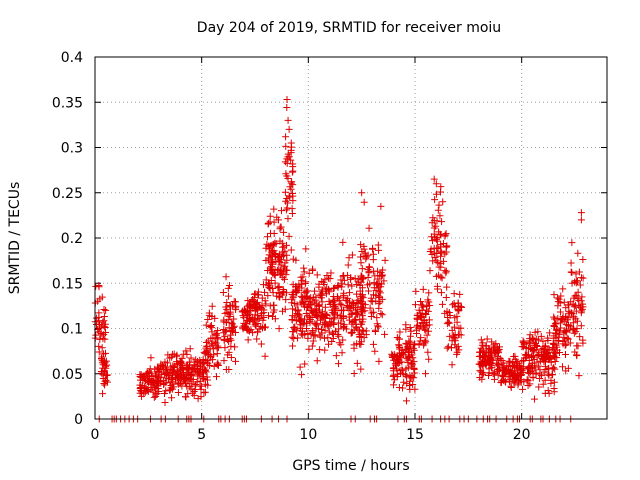 This screenshot has width=640, height=480. I want to click on x-tick-label: 5, so click(201, 435).